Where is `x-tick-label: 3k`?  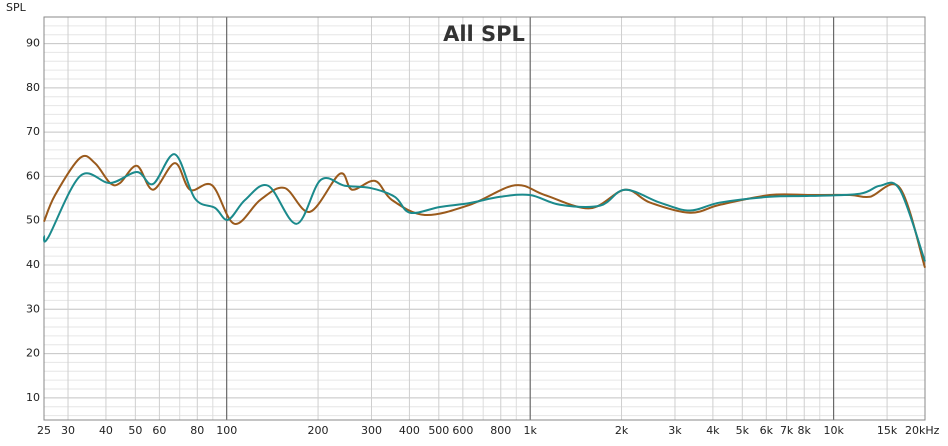
x-tick-label: 3k is located at coordinates (675, 430).